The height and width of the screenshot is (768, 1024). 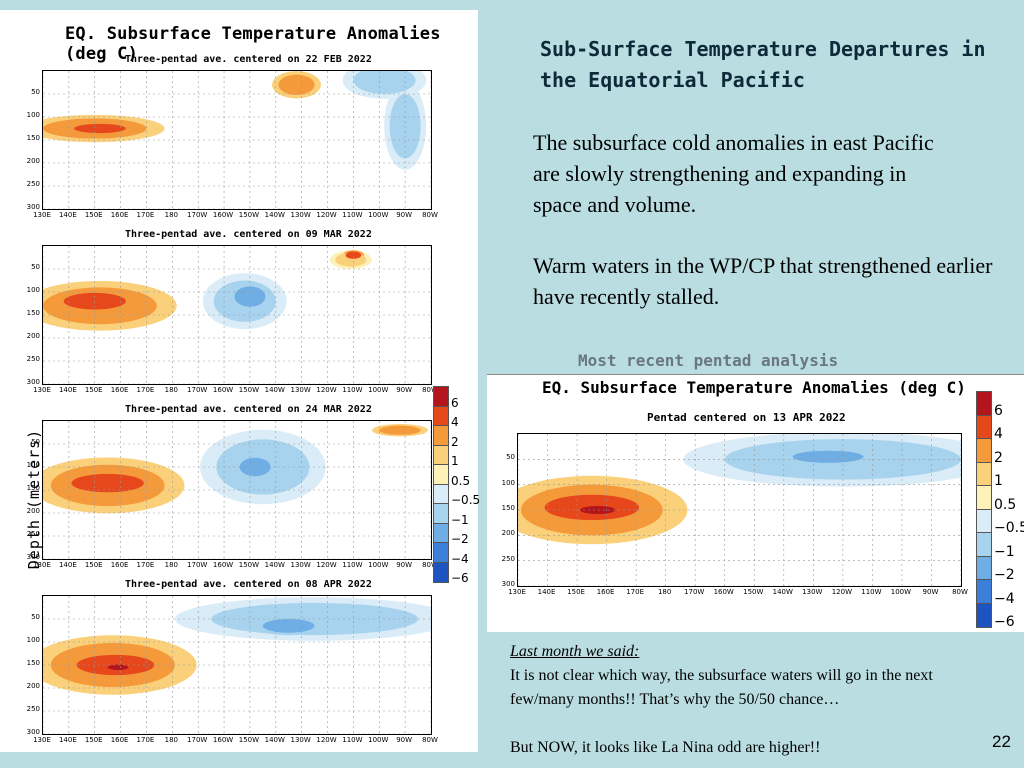 What do you see at coordinates (1004, 622) in the screenshot?
I see `legend-label: −6` at bounding box center [1004, 622].